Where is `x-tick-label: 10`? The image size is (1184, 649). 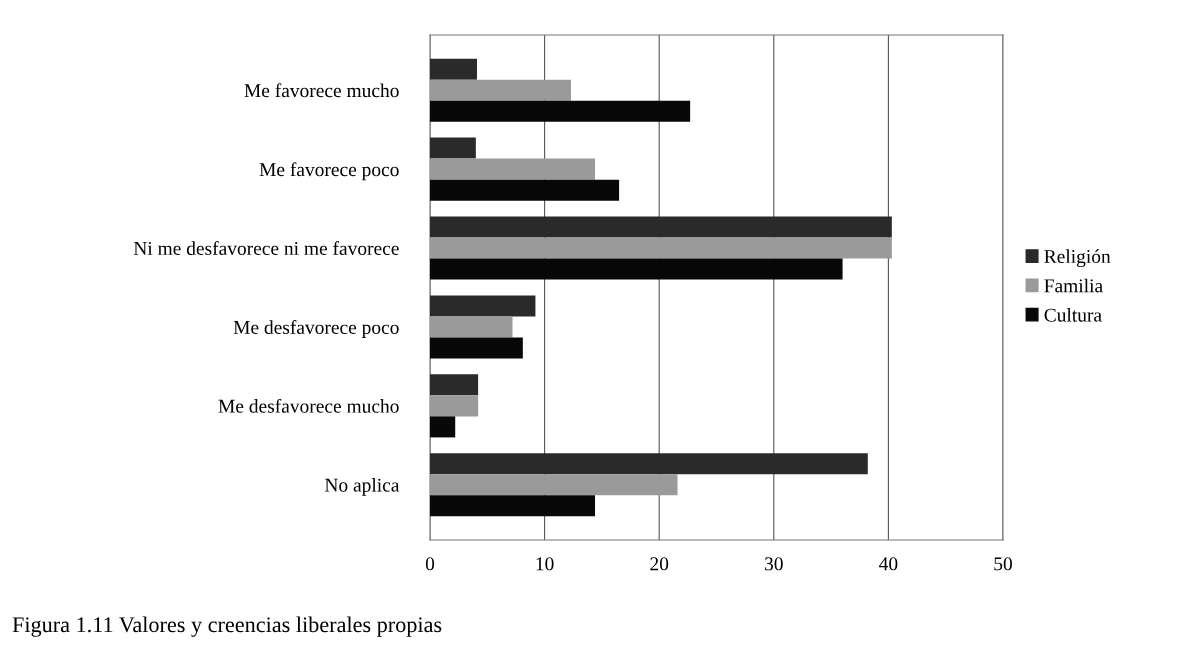
x-tick-label: 10 is located at coordinates (545, 564).